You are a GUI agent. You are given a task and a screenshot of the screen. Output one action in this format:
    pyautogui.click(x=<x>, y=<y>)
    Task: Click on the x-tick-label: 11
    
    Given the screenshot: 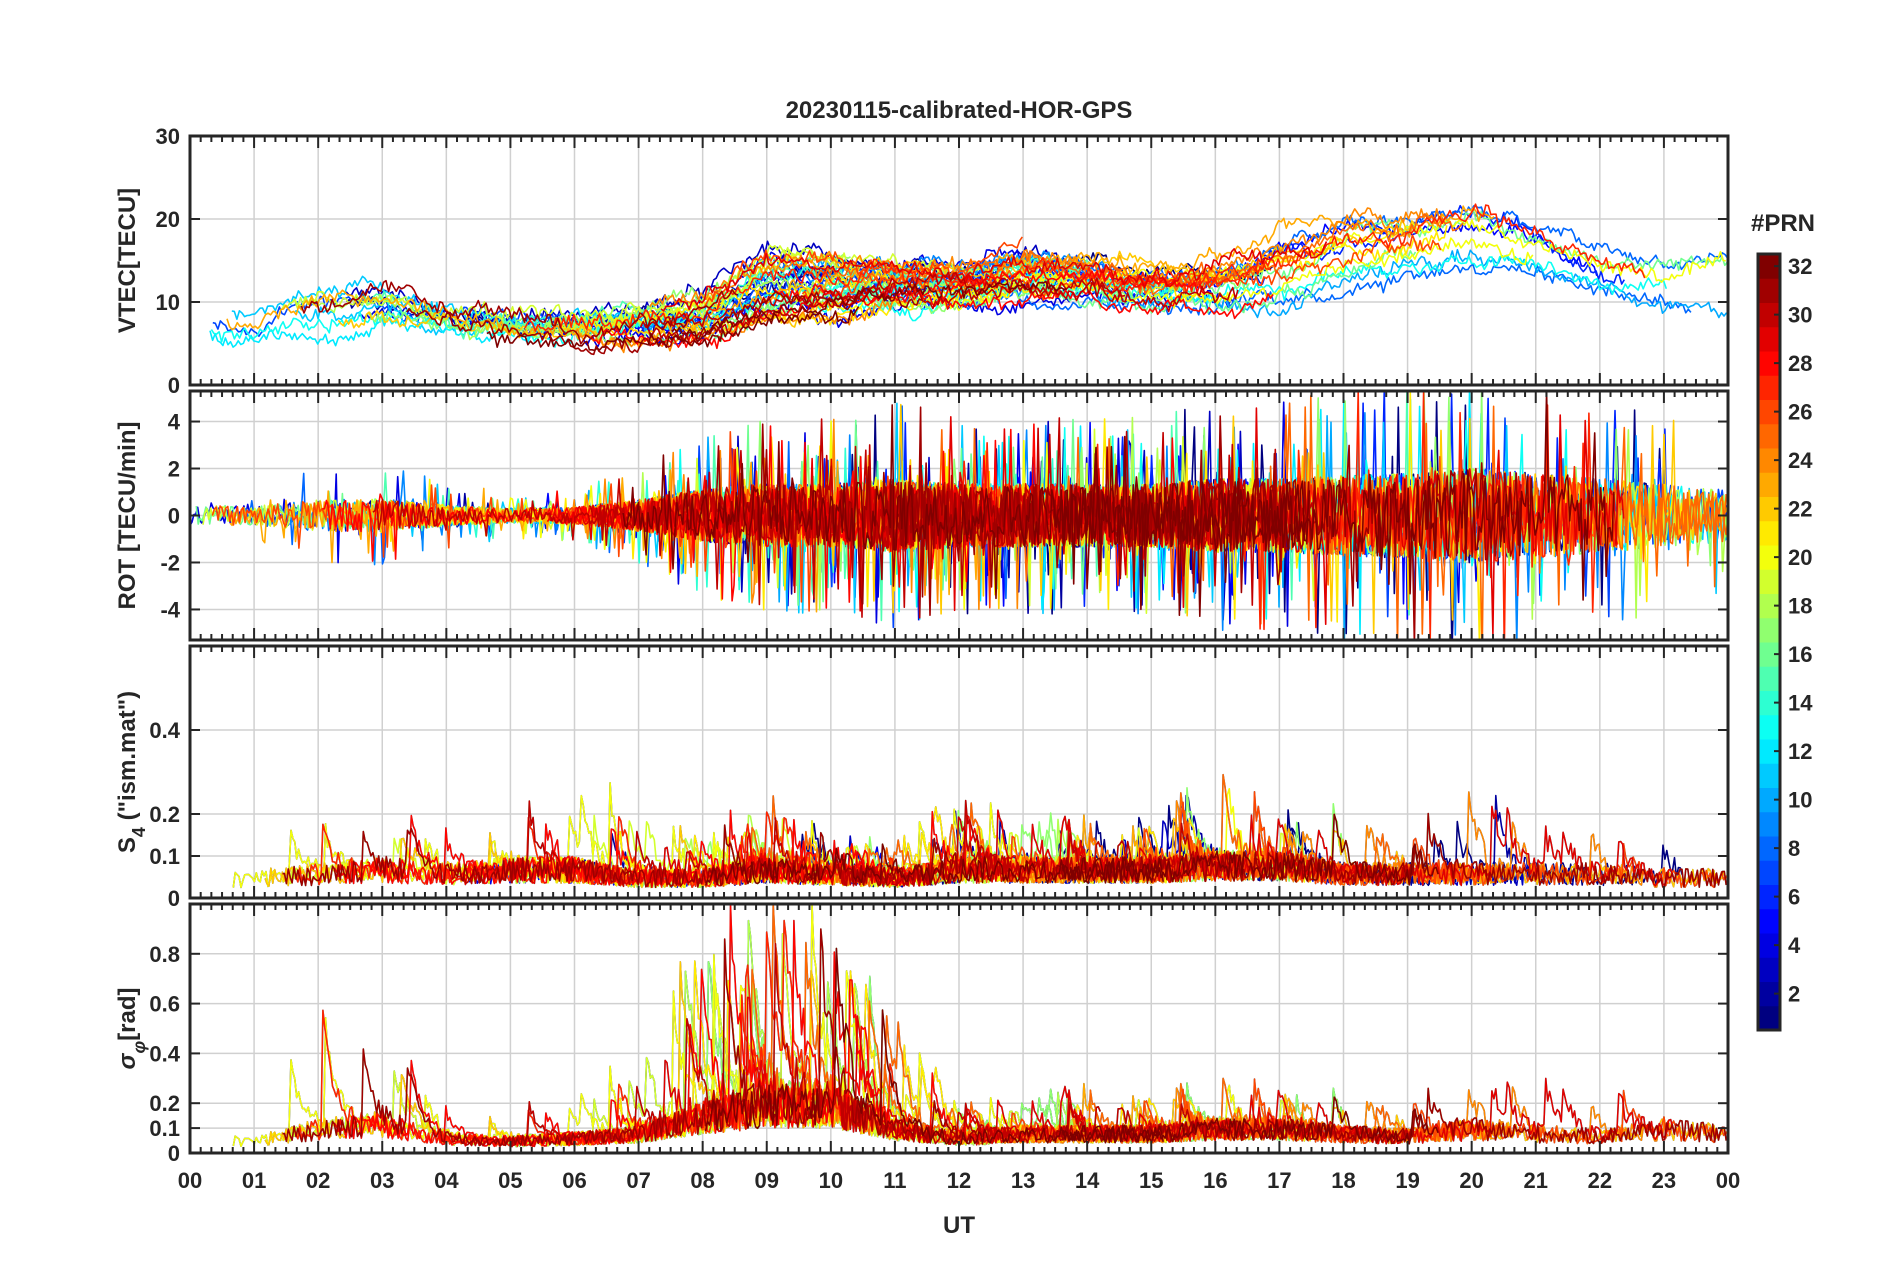 What is the action you would take?
    pyautogui.click(x=894, y=1180)
    